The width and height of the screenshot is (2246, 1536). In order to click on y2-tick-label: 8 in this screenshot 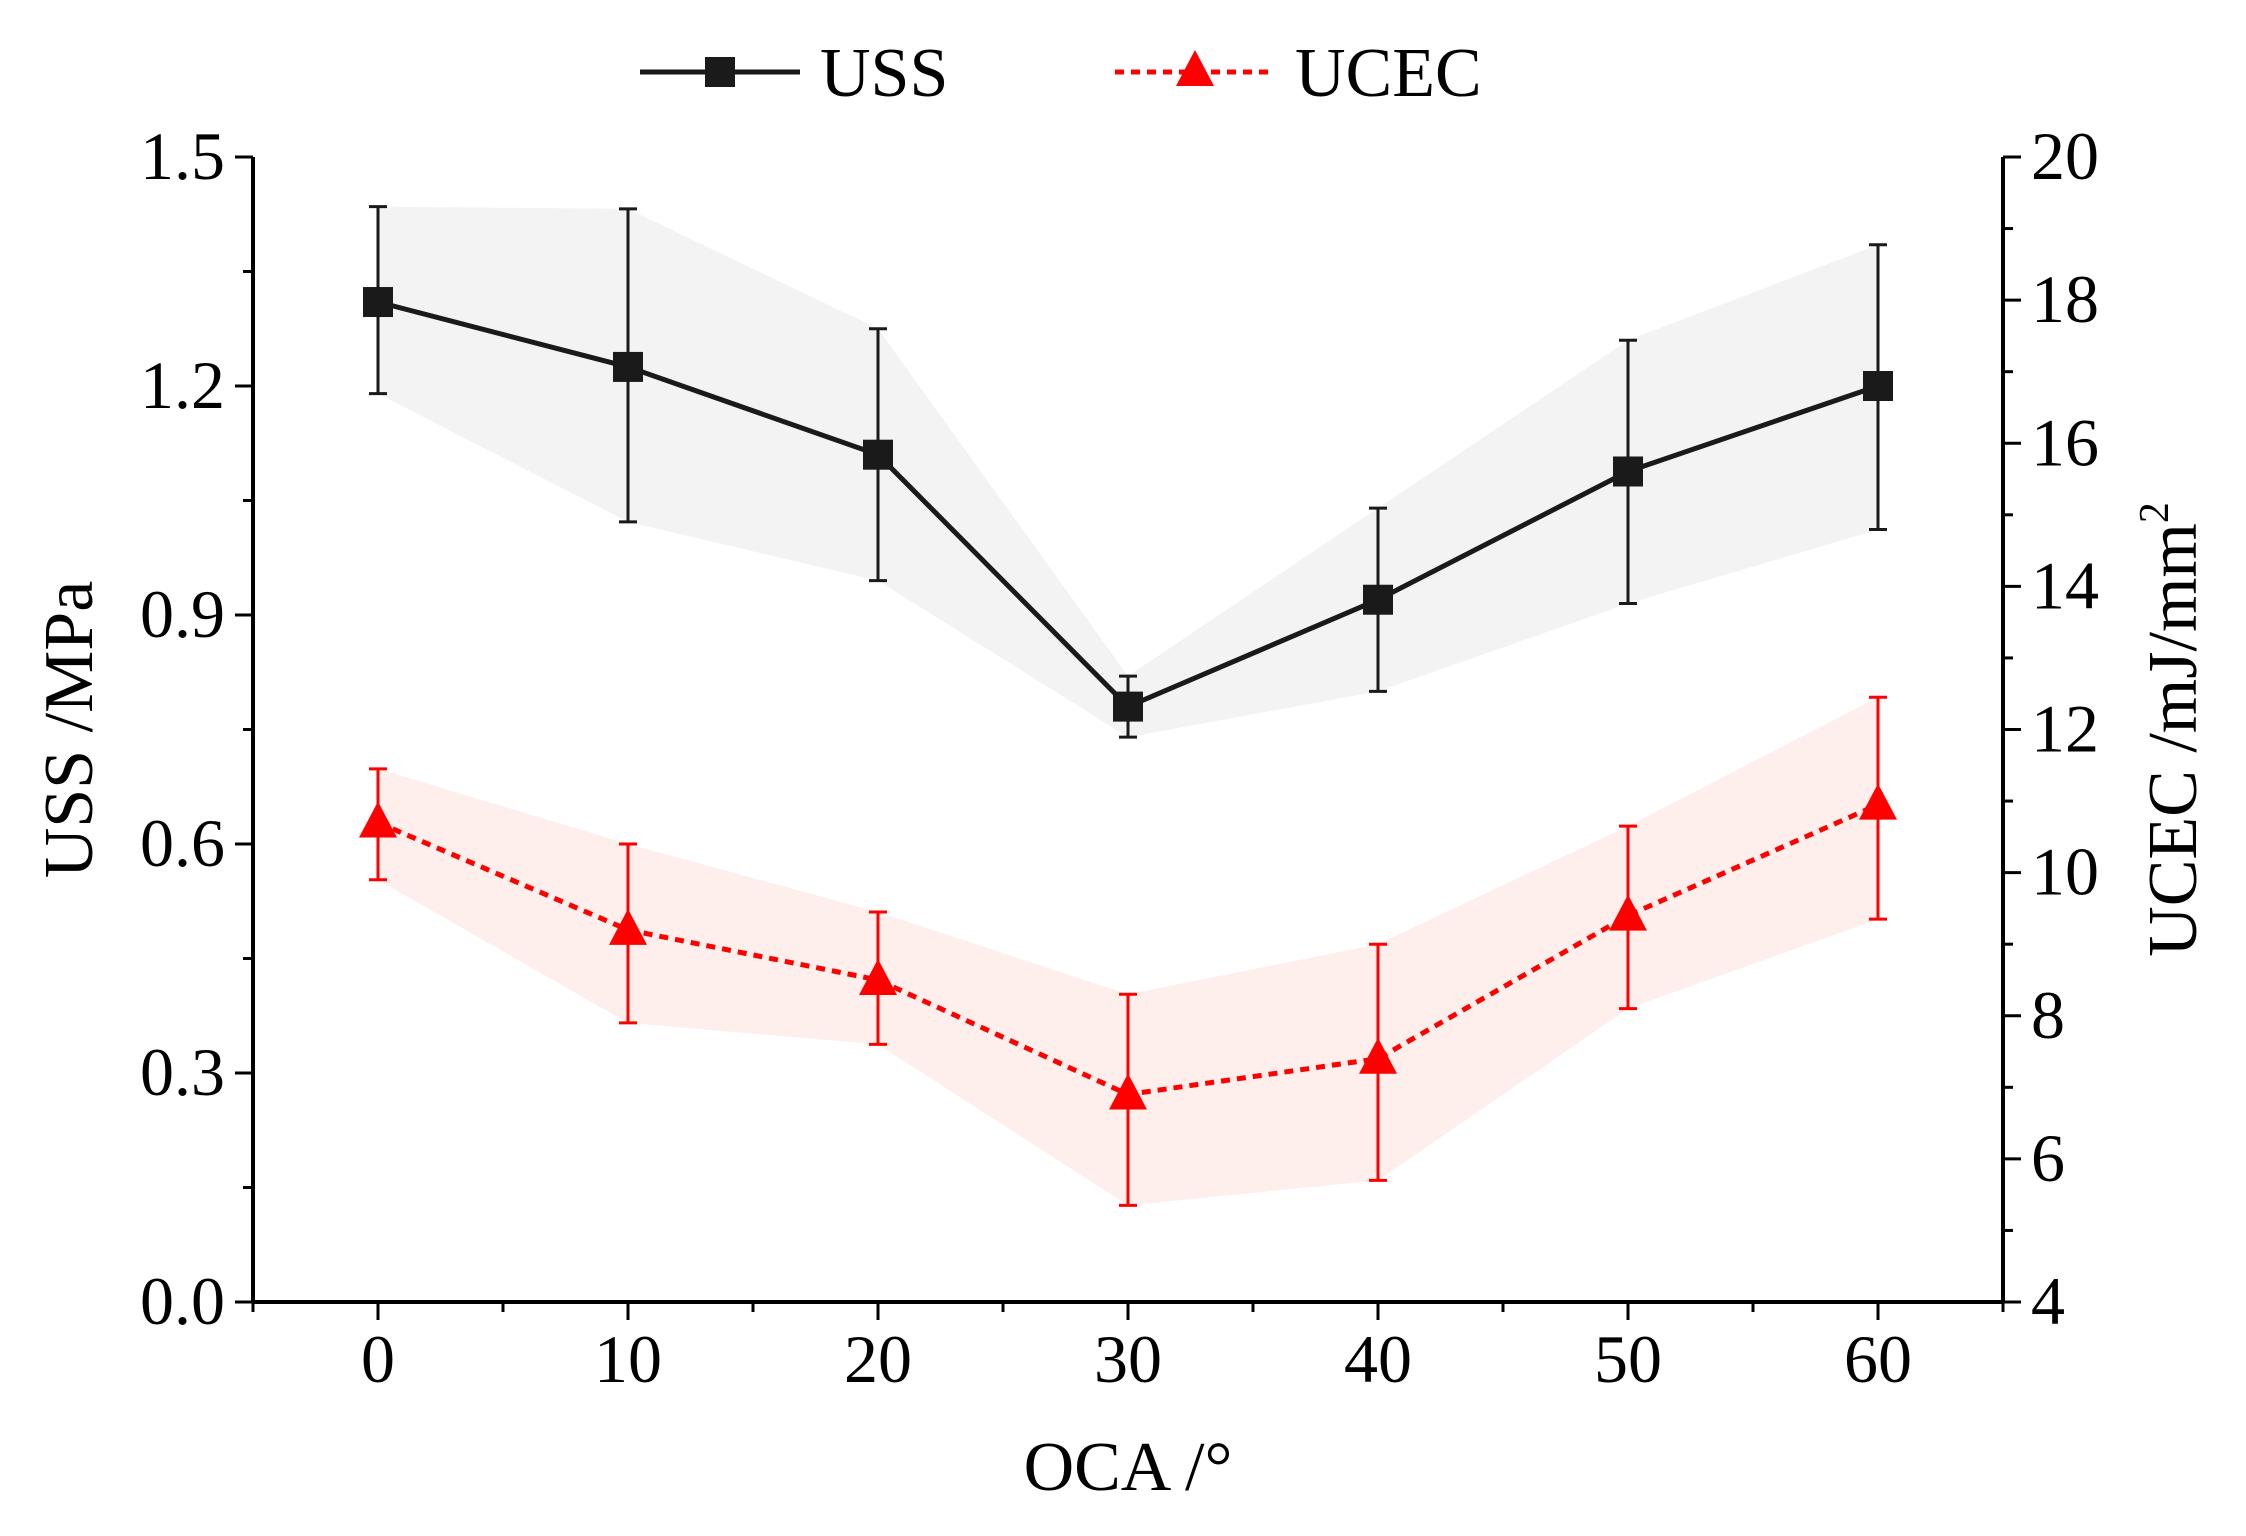, I will do `click(2048, 1015)`.